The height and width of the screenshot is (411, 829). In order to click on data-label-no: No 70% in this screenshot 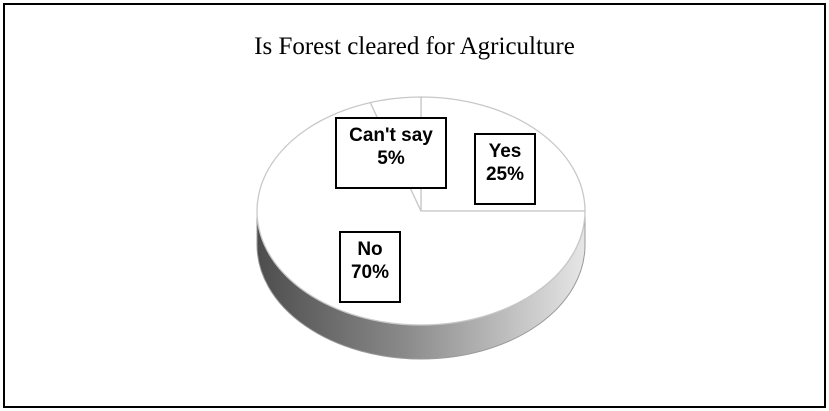, I will do `click(370, 267)`.